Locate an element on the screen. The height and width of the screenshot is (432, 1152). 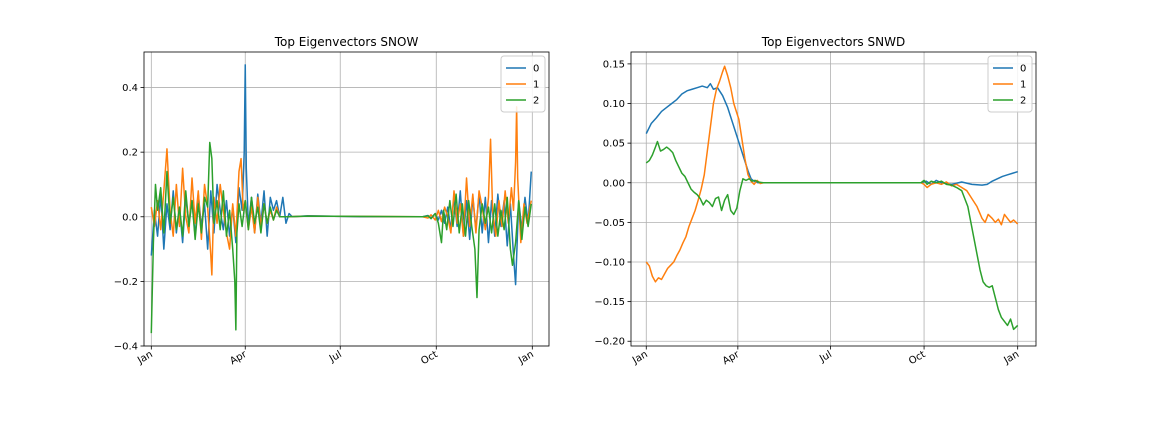
y-tick-label: 0.00 is located at coordinates (614, 183).